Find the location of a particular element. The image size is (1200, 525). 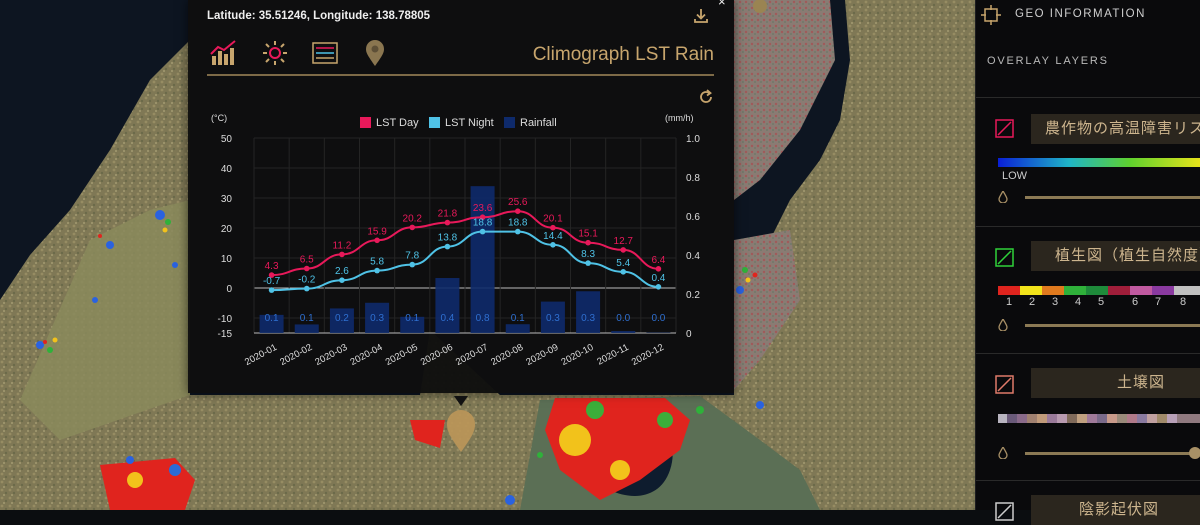

climograph-chart-icon is located at coordinates (223, 53).